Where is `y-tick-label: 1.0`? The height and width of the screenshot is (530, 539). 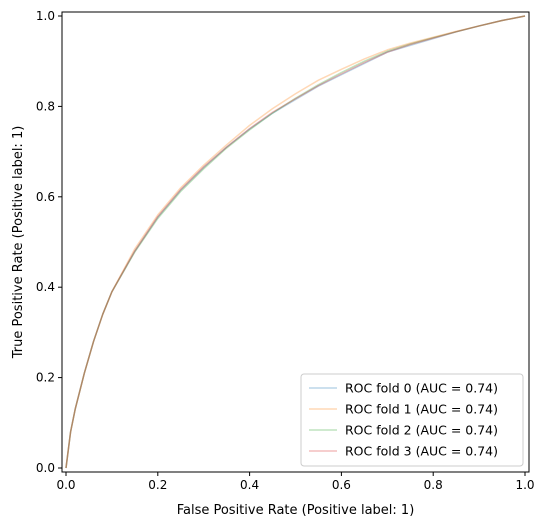
y-tick-label: 1.0 is located at coordinates (45, 16).